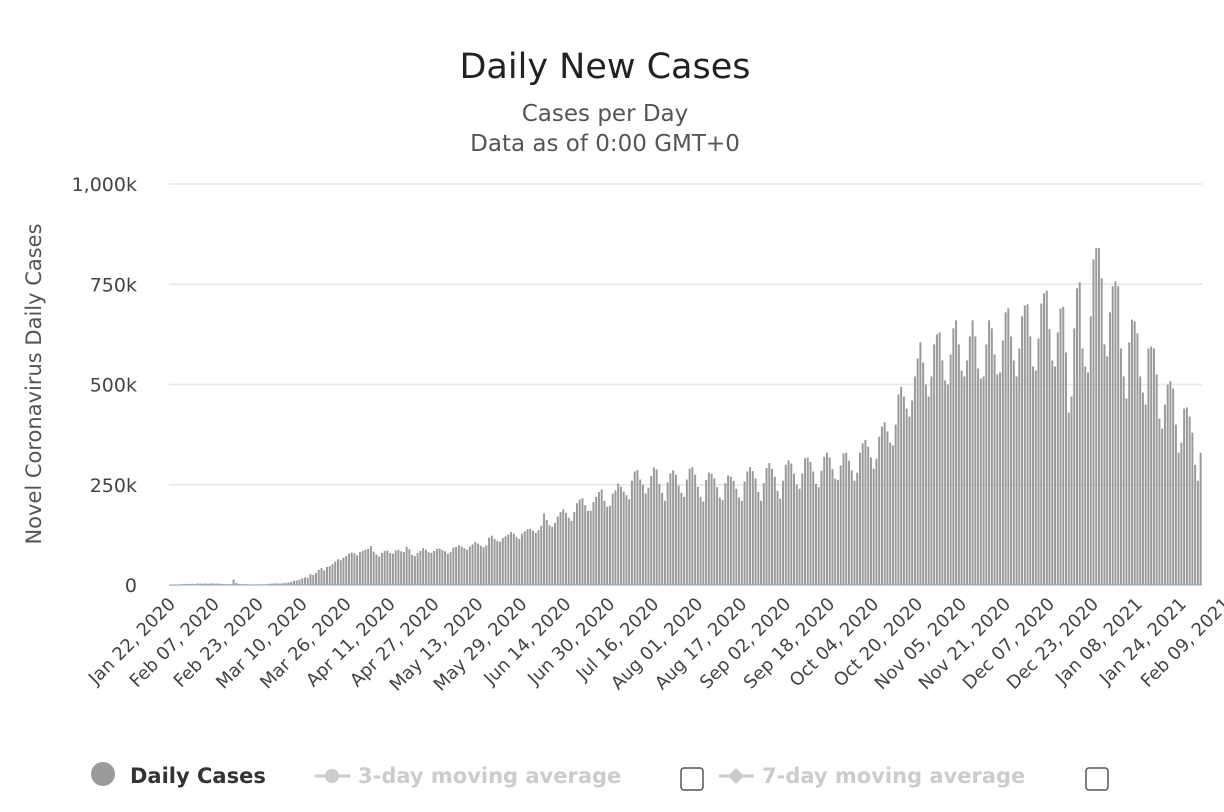  I want to click on legend-item-3-day-average: 3-day moving average, so click(468, 776).